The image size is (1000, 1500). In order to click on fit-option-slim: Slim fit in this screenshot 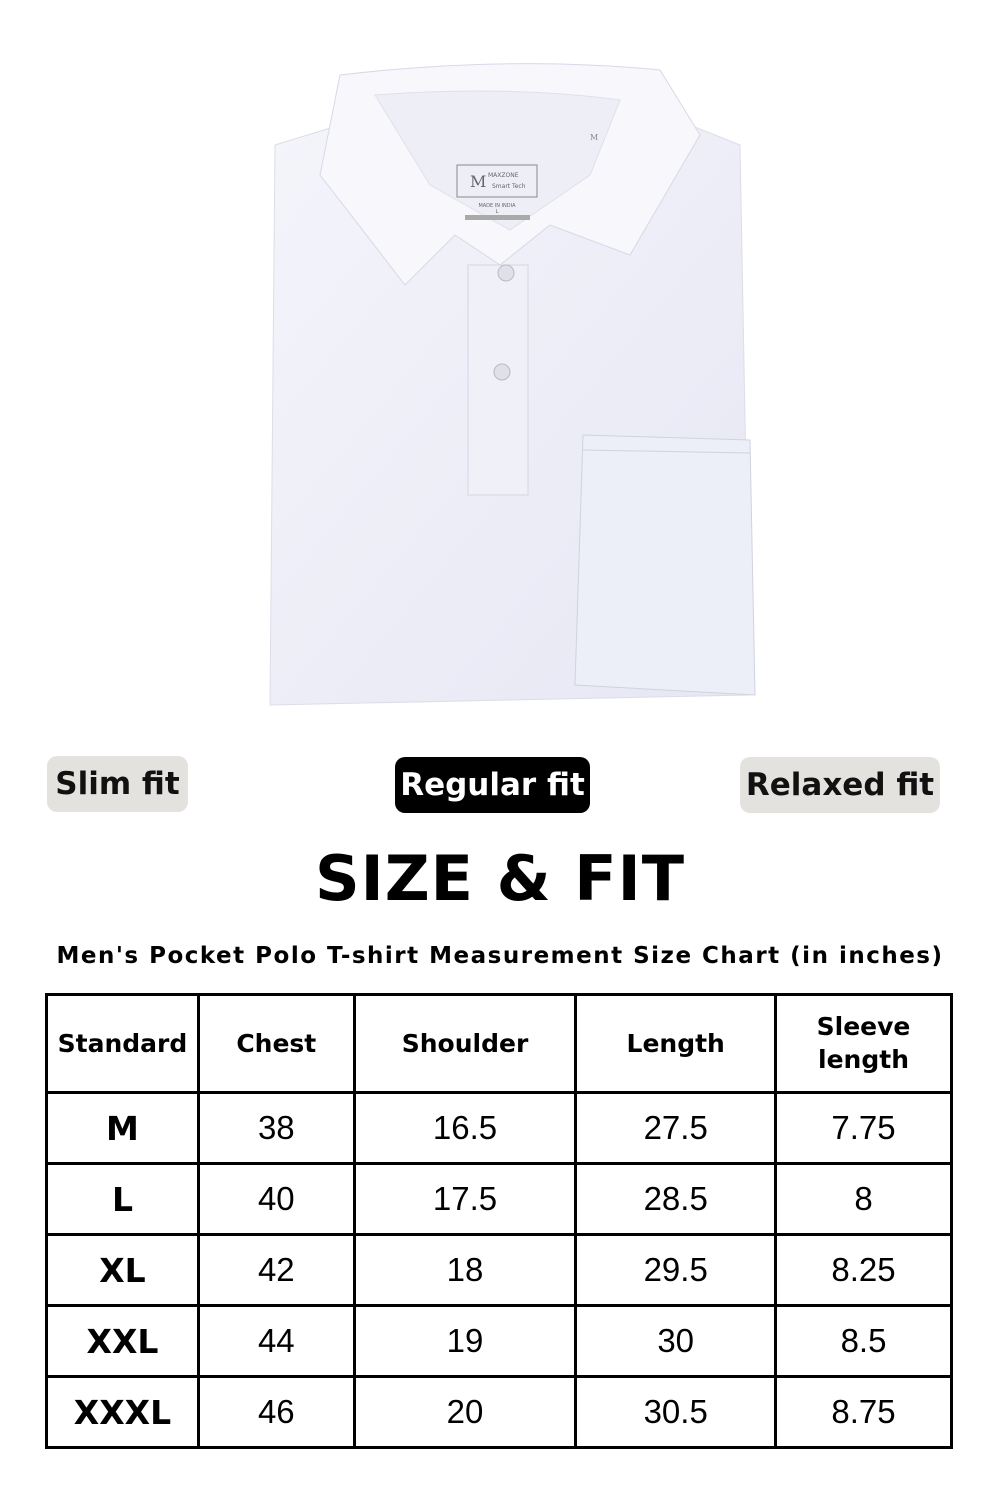, I will do `click(117, 784)`.